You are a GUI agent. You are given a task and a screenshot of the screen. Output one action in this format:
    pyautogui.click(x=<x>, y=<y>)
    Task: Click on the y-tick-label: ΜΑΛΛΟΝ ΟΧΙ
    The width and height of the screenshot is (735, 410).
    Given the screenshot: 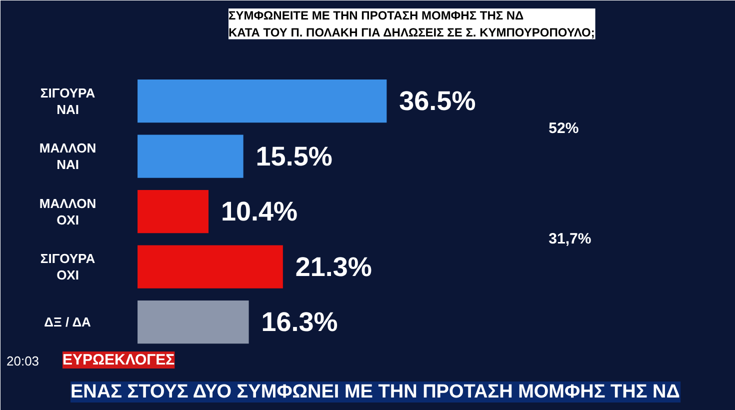 What is the action you would take?
    pyautogui.click(x=67, y=212)
    